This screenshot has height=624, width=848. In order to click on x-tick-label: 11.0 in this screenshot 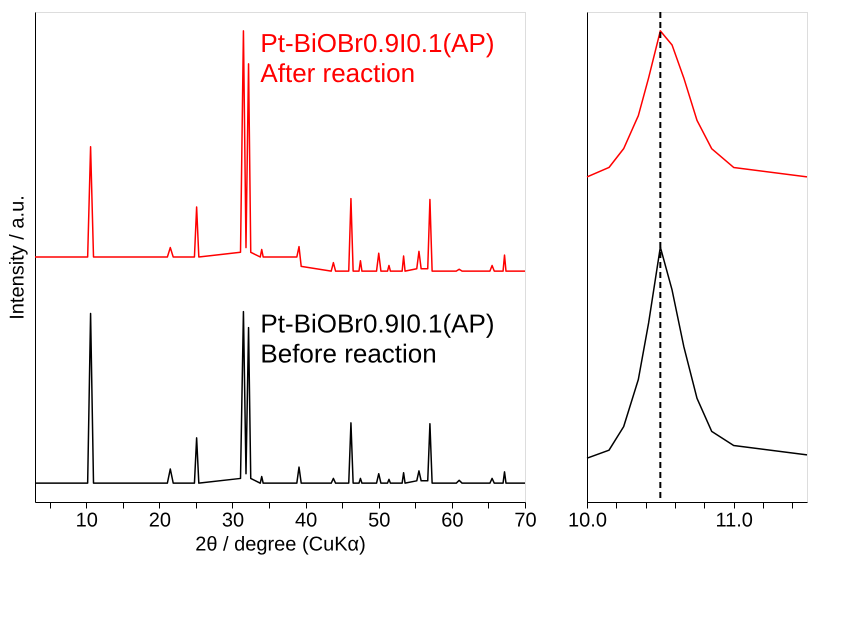, I will do `click(734, 521)`.